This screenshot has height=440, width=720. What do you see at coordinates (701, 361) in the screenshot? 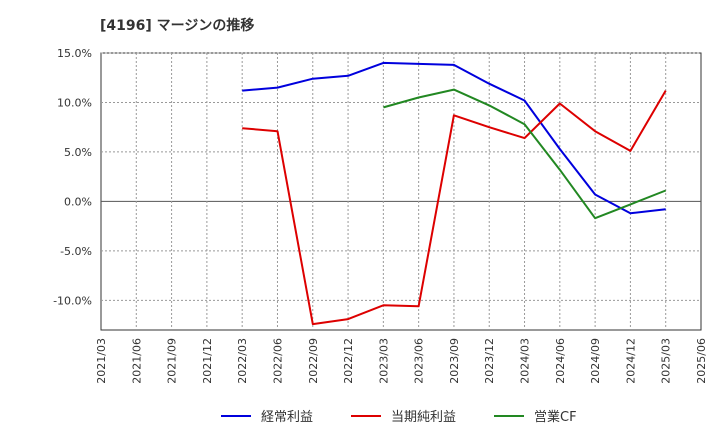
I see `x-tick-label: 2025/06` at bounding box center [701, 361].